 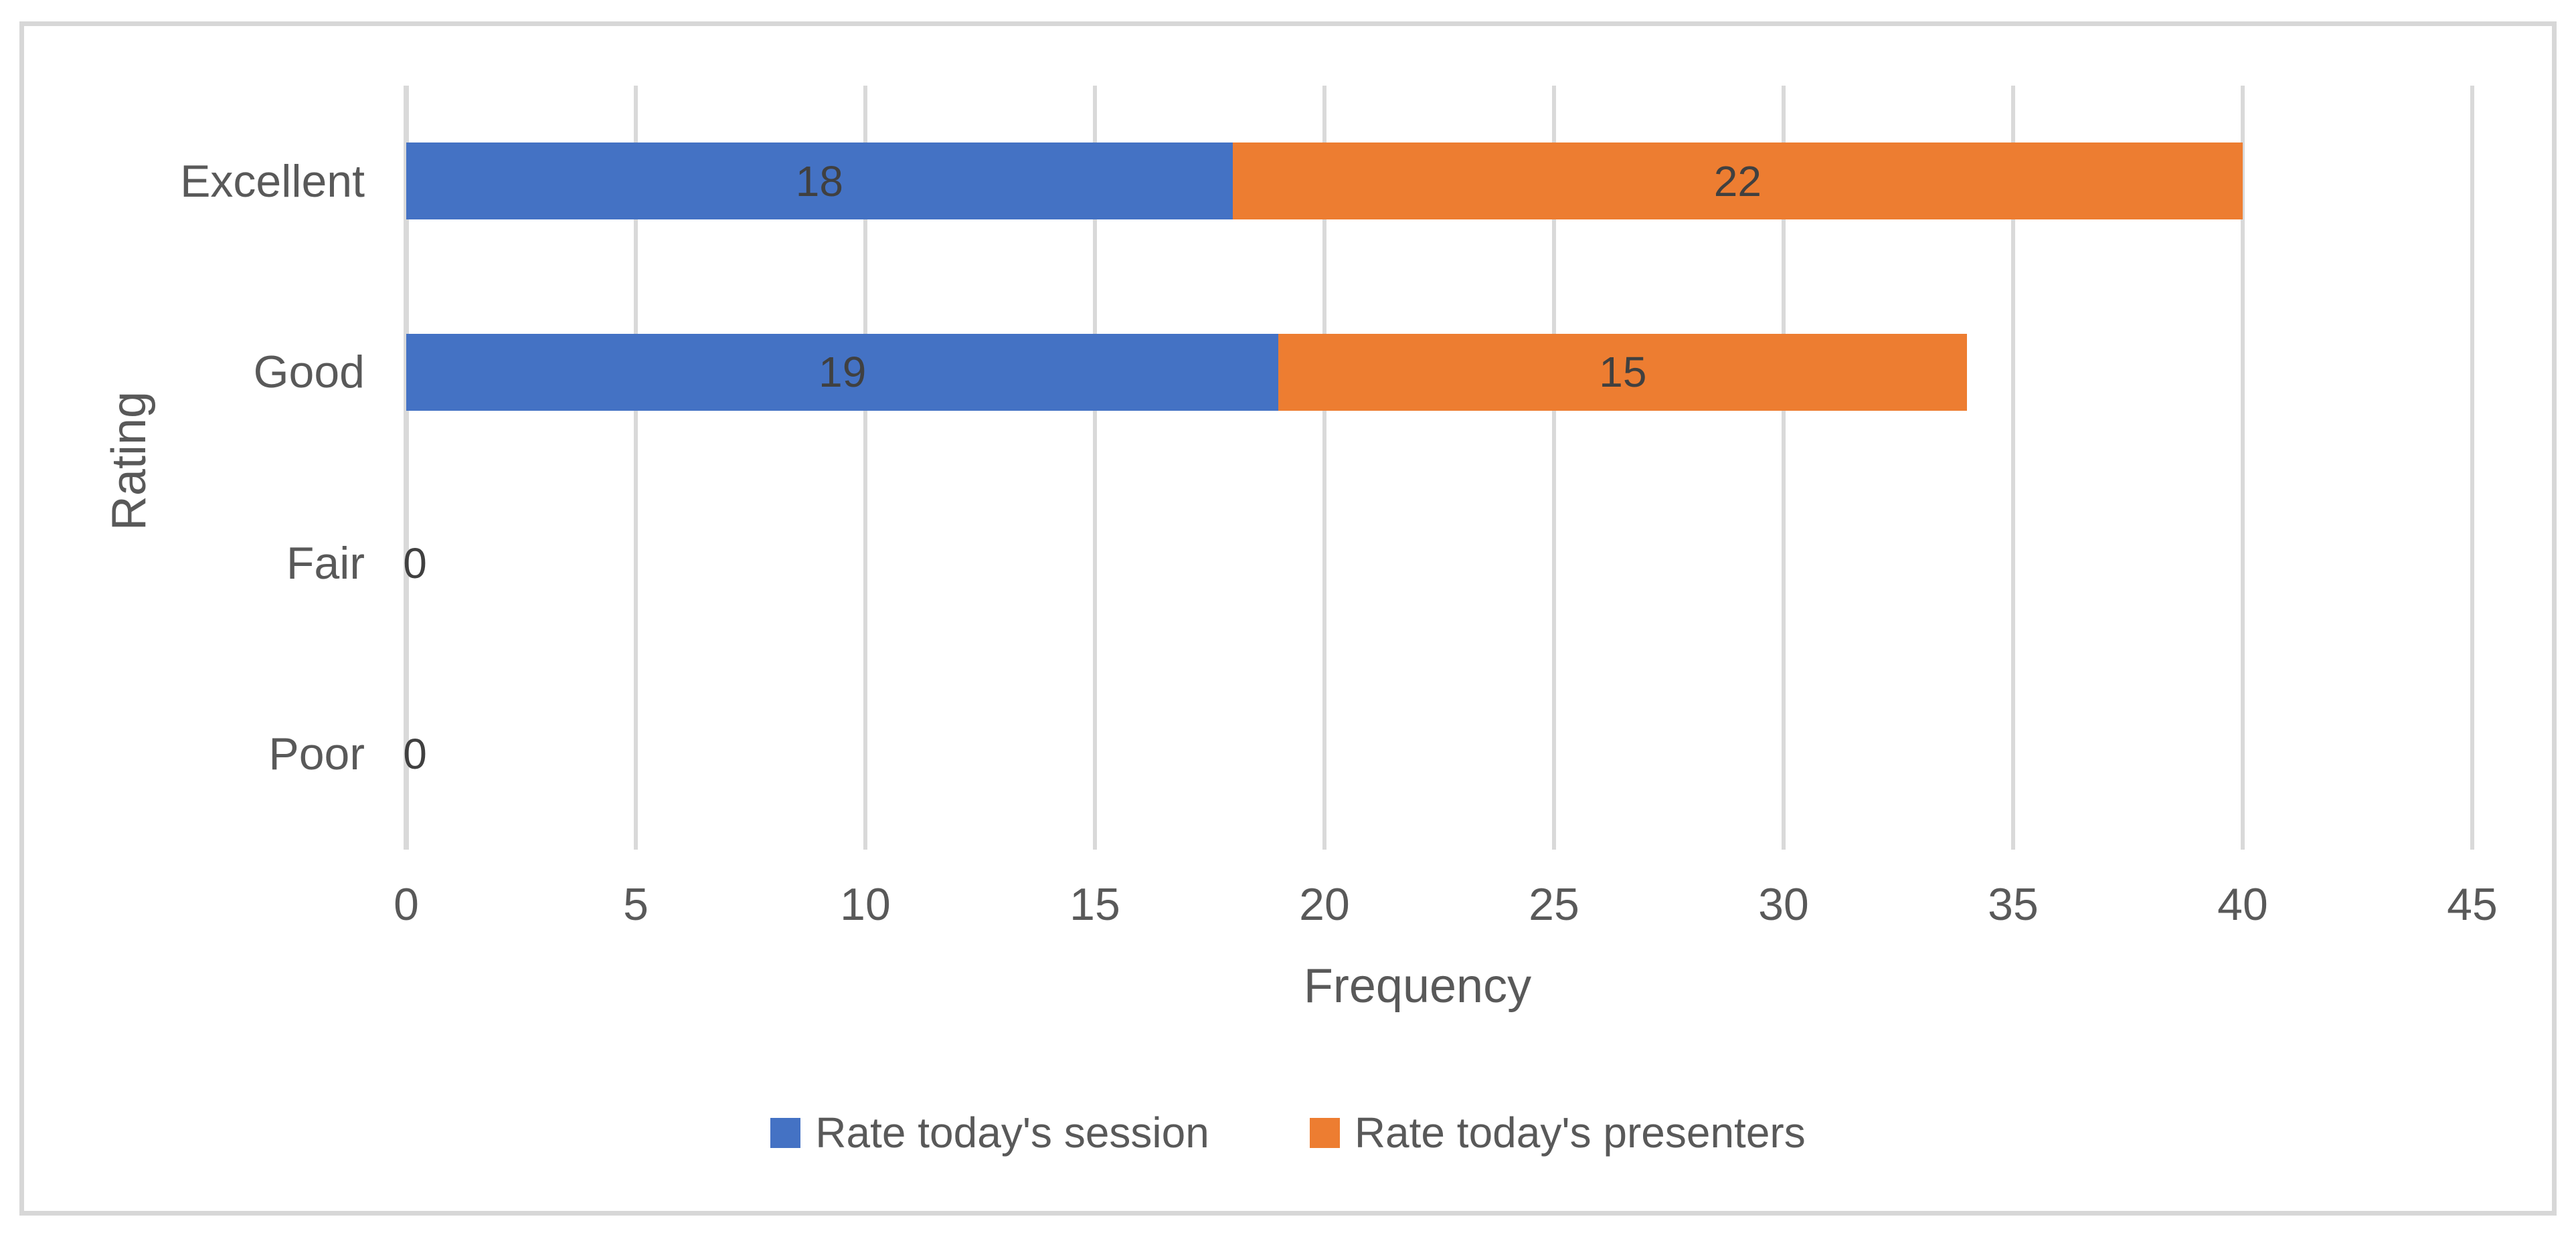 I want to click on x-tick-label: 15, so click(x=1094, y=904).